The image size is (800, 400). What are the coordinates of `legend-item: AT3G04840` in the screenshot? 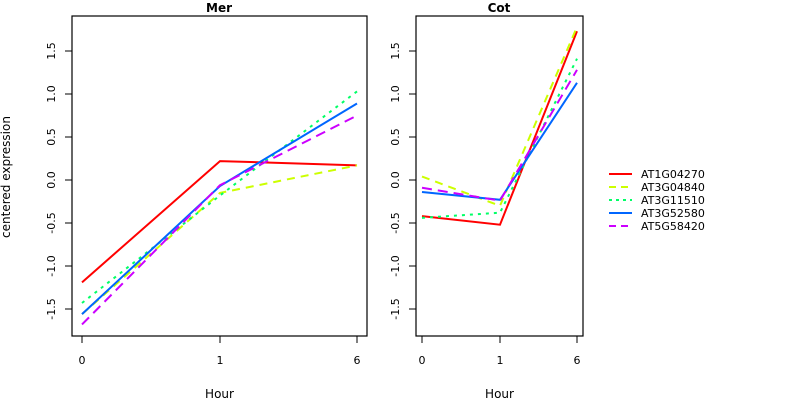 It's located at (657, 187).